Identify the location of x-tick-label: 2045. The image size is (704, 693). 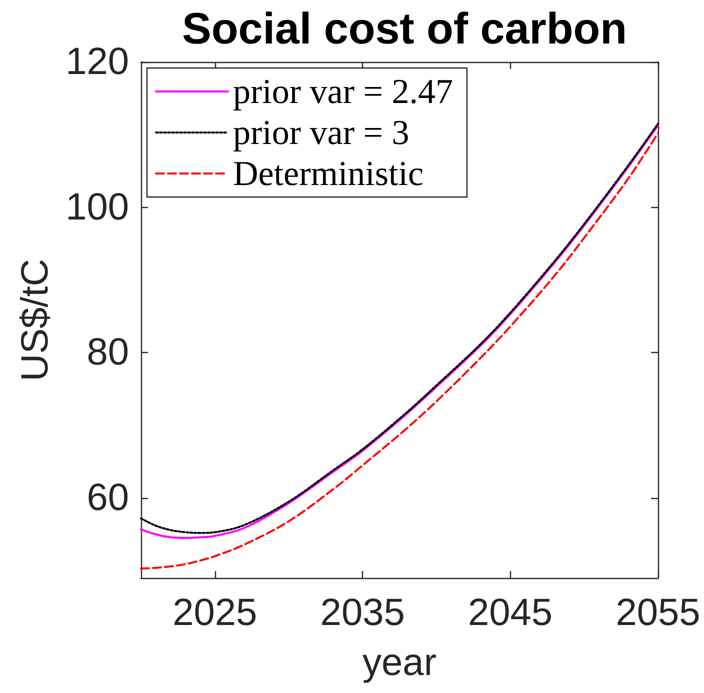
(510, 613).